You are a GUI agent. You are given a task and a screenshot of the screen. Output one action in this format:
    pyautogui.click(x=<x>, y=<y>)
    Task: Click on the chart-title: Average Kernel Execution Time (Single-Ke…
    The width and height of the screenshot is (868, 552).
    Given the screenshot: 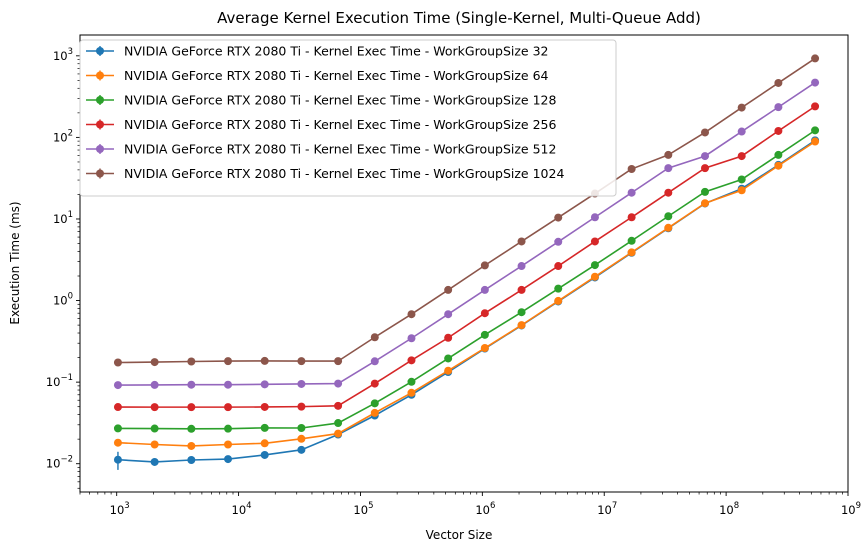 What is the action you would take?
    pyautogui.click(x=459, y=18)
    